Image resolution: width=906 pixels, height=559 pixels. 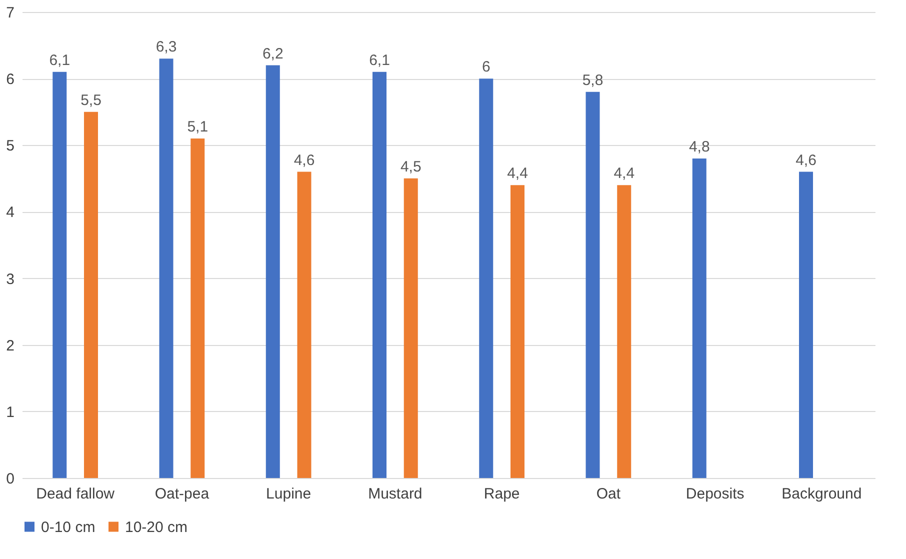 I want to click on x-tick-label: Dead fallow, so click(x=75, y=494).